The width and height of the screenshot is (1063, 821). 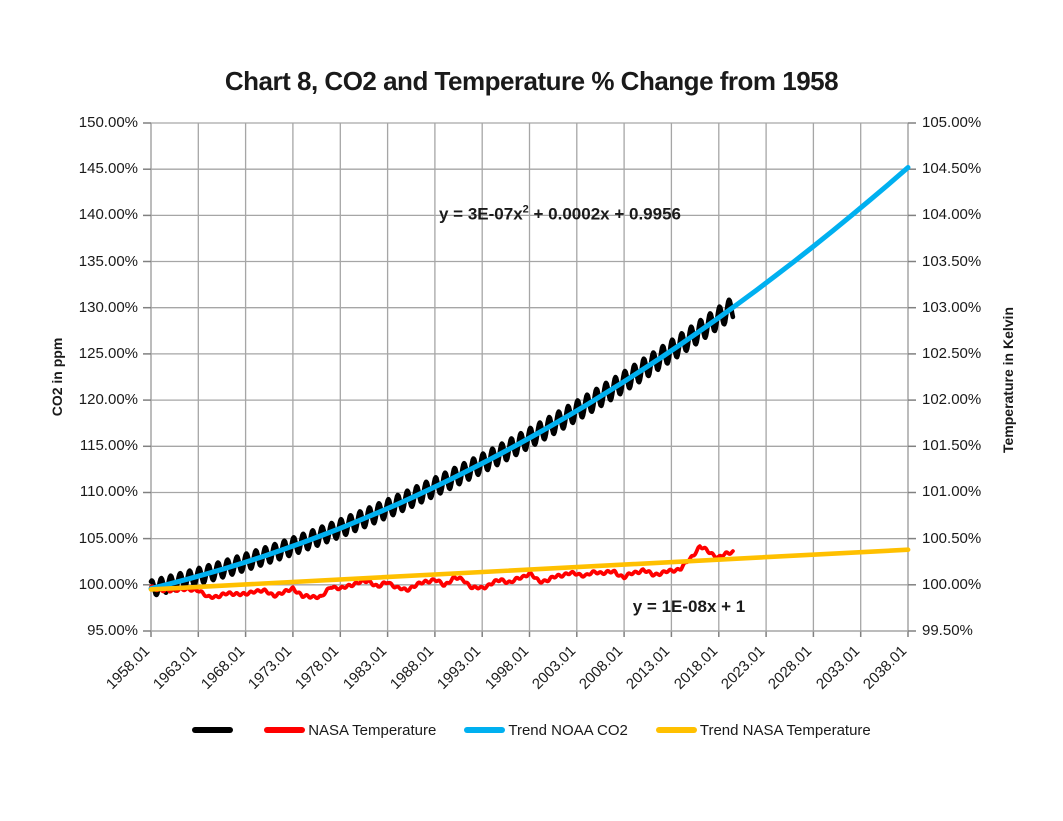 What do you see at coordinates (108, 307) in the screenshot?
I see `left-axis-tick-label: 130.00%` at bounding box center [108, 307].